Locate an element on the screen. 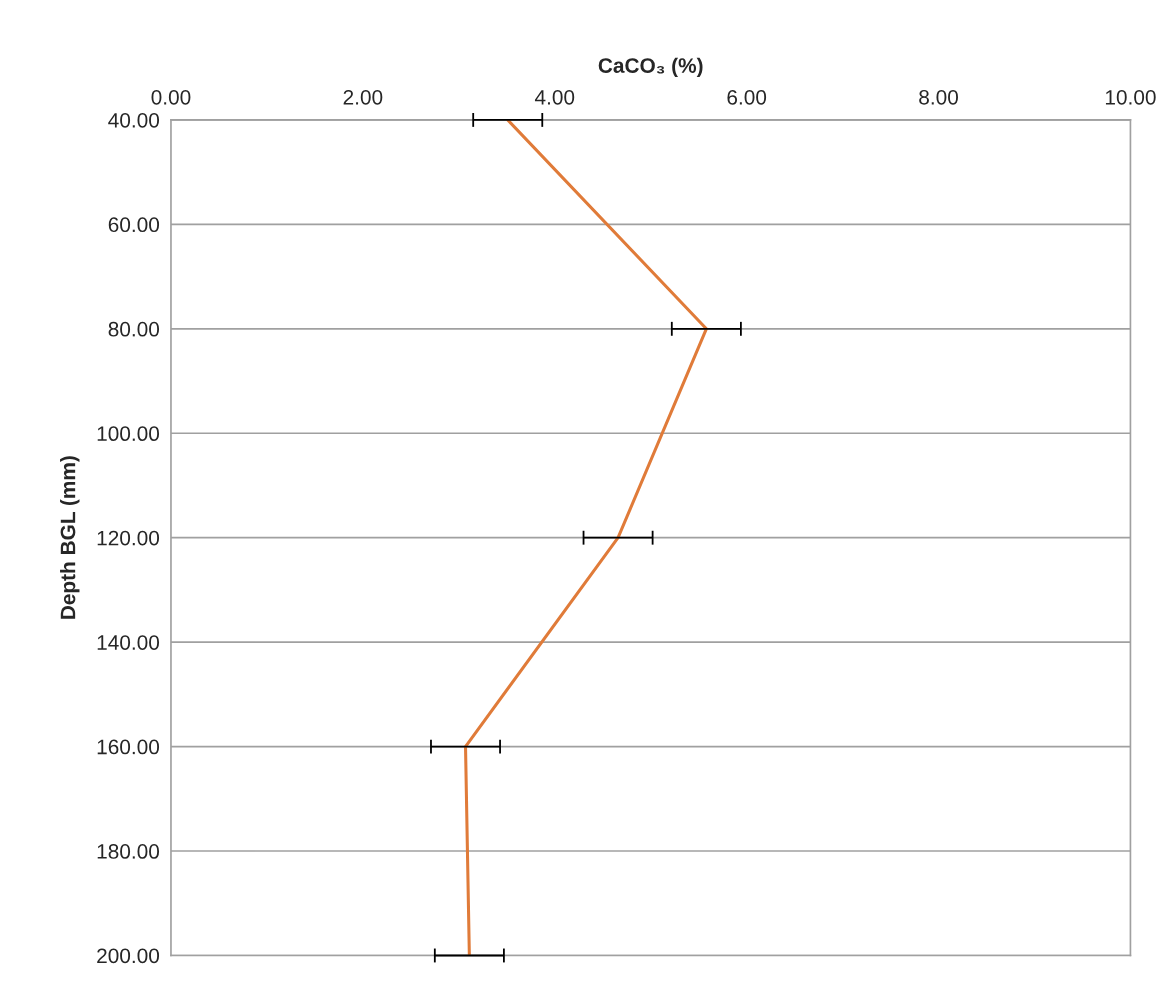 This screenshot has height=983, width=1163. y-tick-label: 200.00 is located at coordinates (128, 956).